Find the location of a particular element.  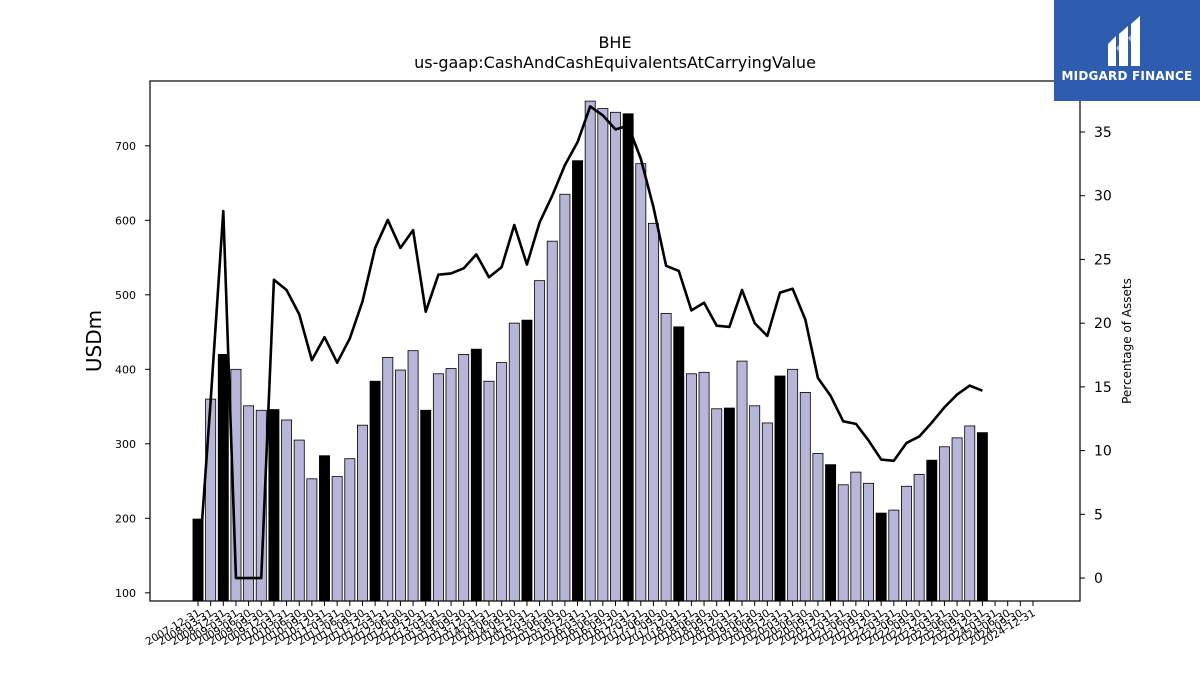

logo-mark-icon is located at coordinates (1124, 41).